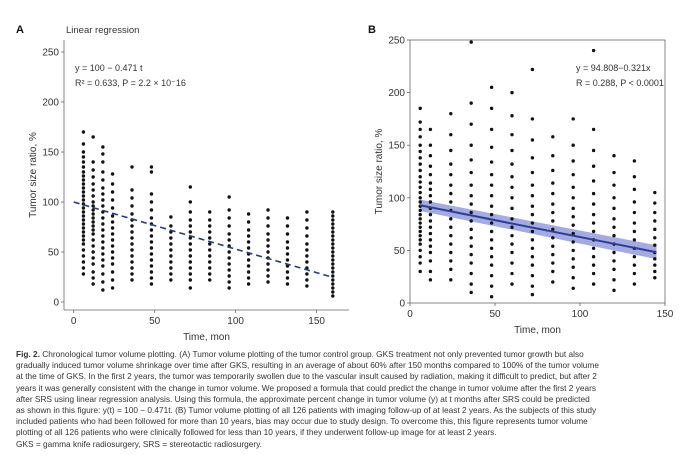  Describe the element at coordinates (206, 337) in the screenshot. I see `x-axis-label: Time, mon` at that location.